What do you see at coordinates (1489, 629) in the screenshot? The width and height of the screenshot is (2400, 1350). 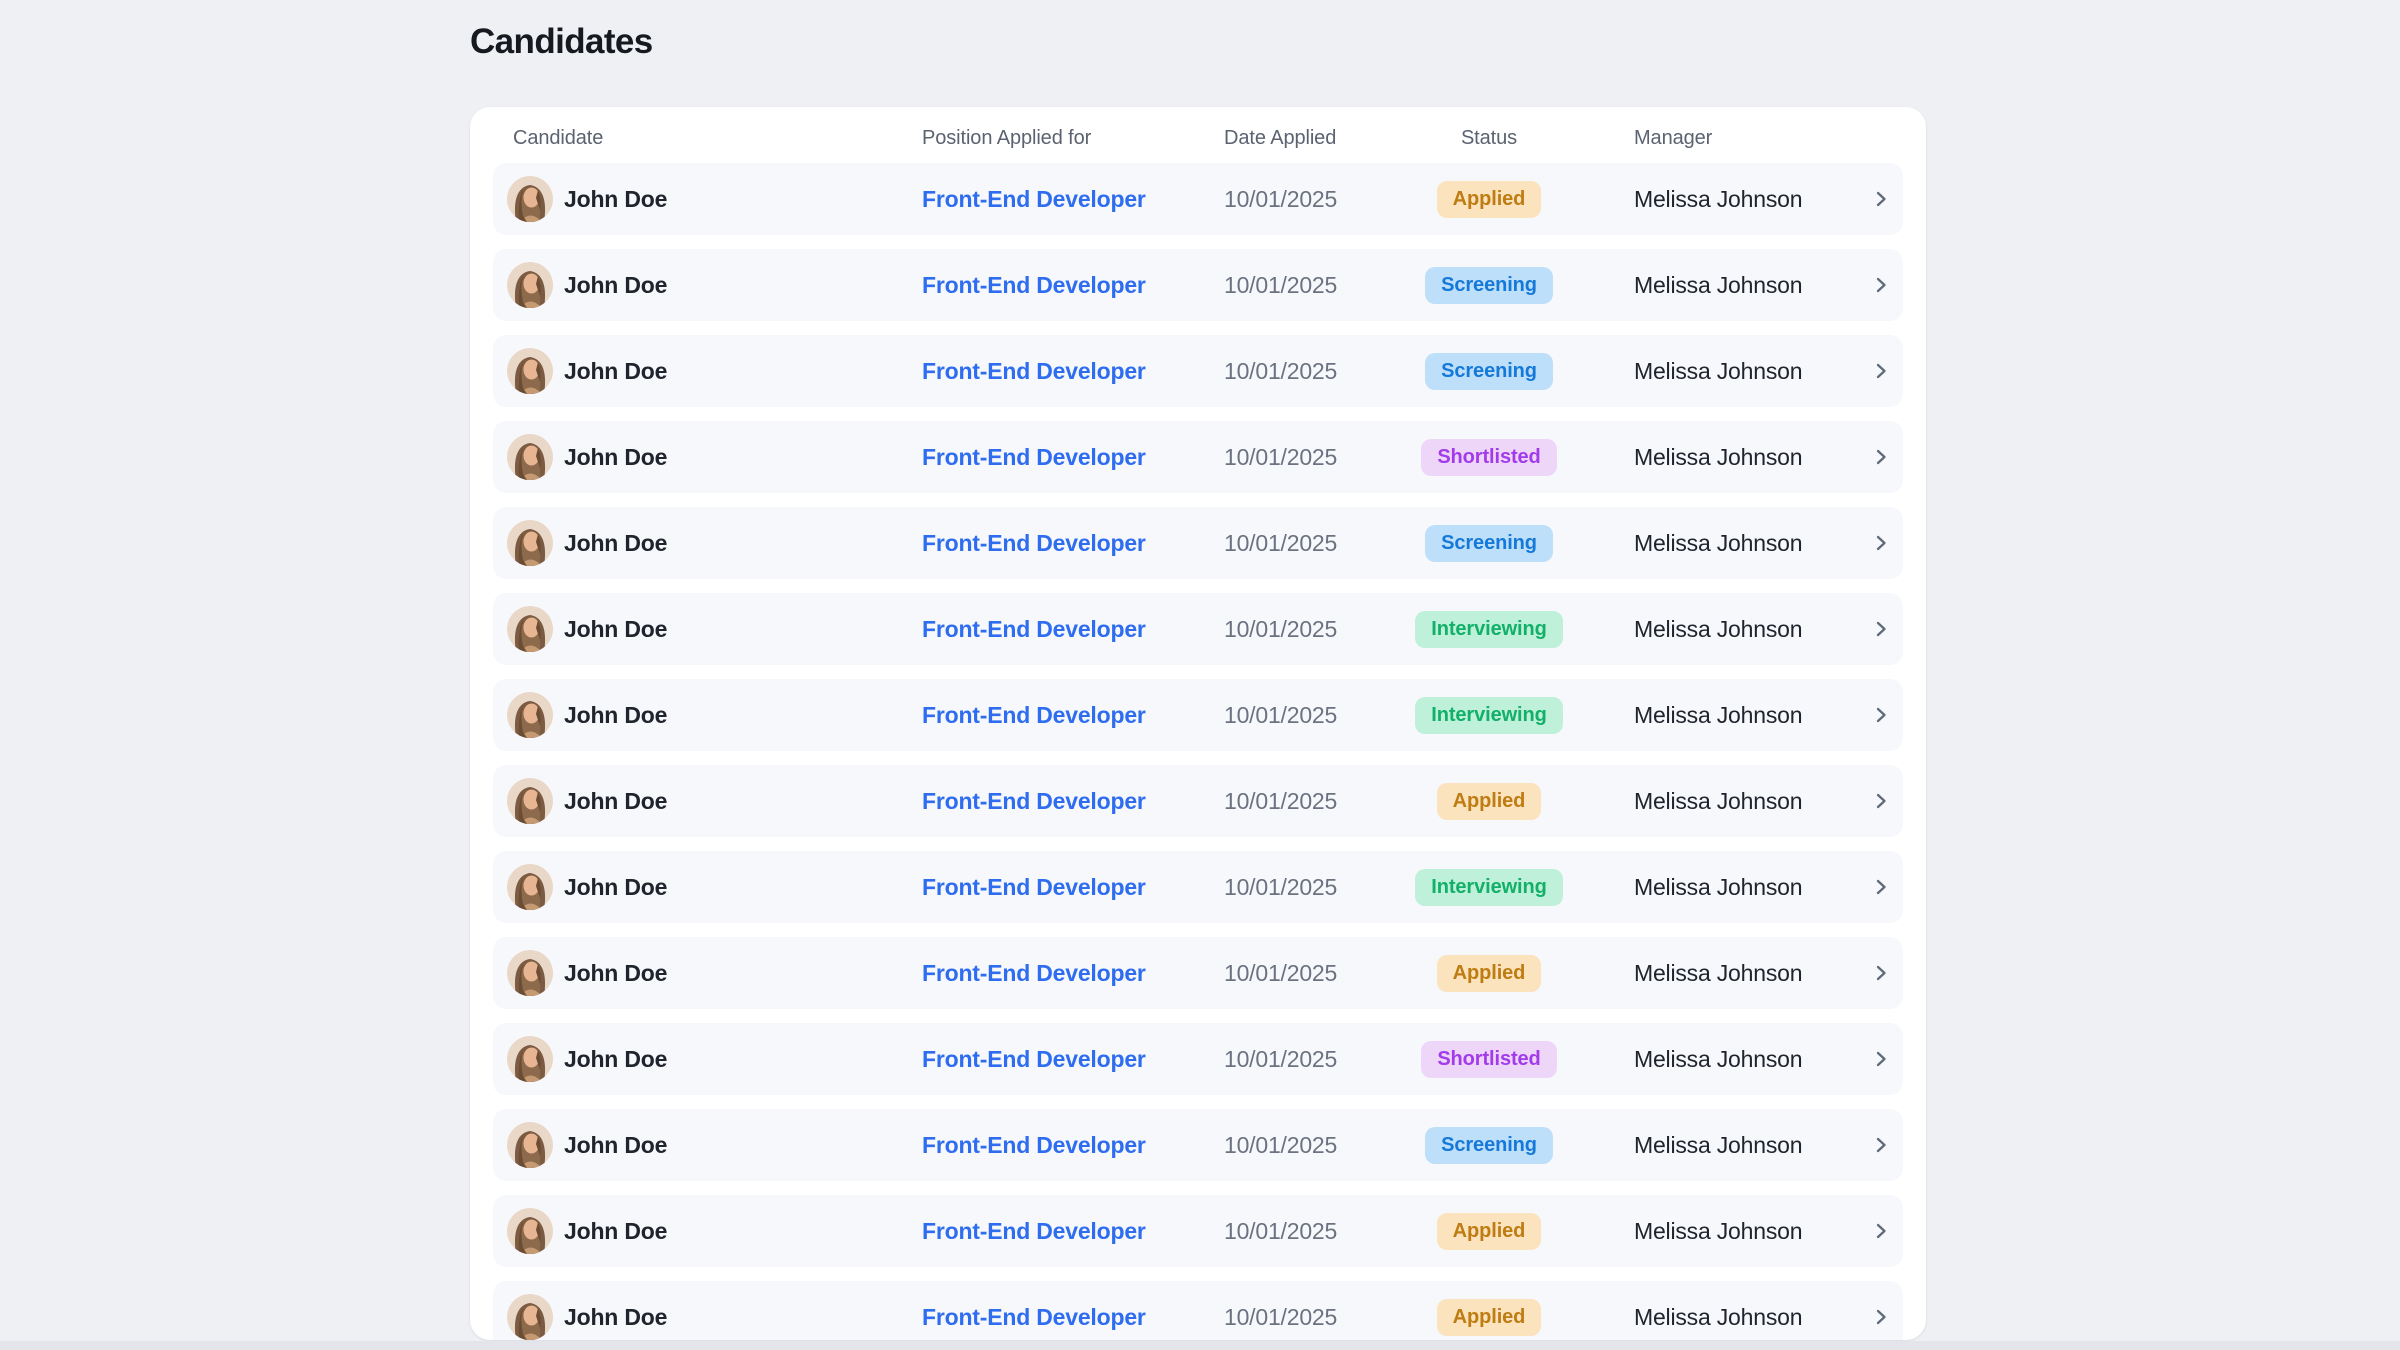 I see `status-badge: Interviewing` at bounding box center [1489, 629].